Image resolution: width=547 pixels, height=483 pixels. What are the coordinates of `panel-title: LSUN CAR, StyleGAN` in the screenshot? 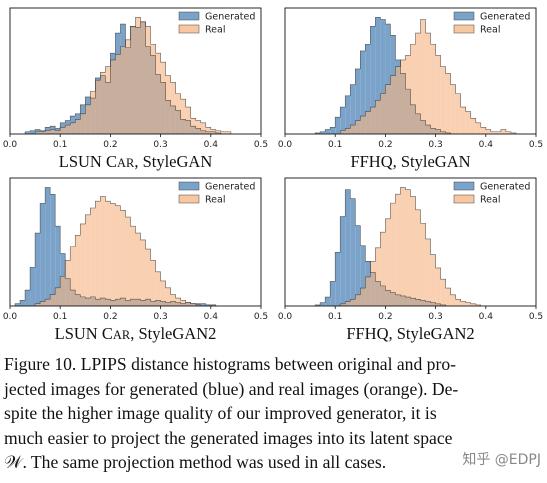 It's located at (136, 161).